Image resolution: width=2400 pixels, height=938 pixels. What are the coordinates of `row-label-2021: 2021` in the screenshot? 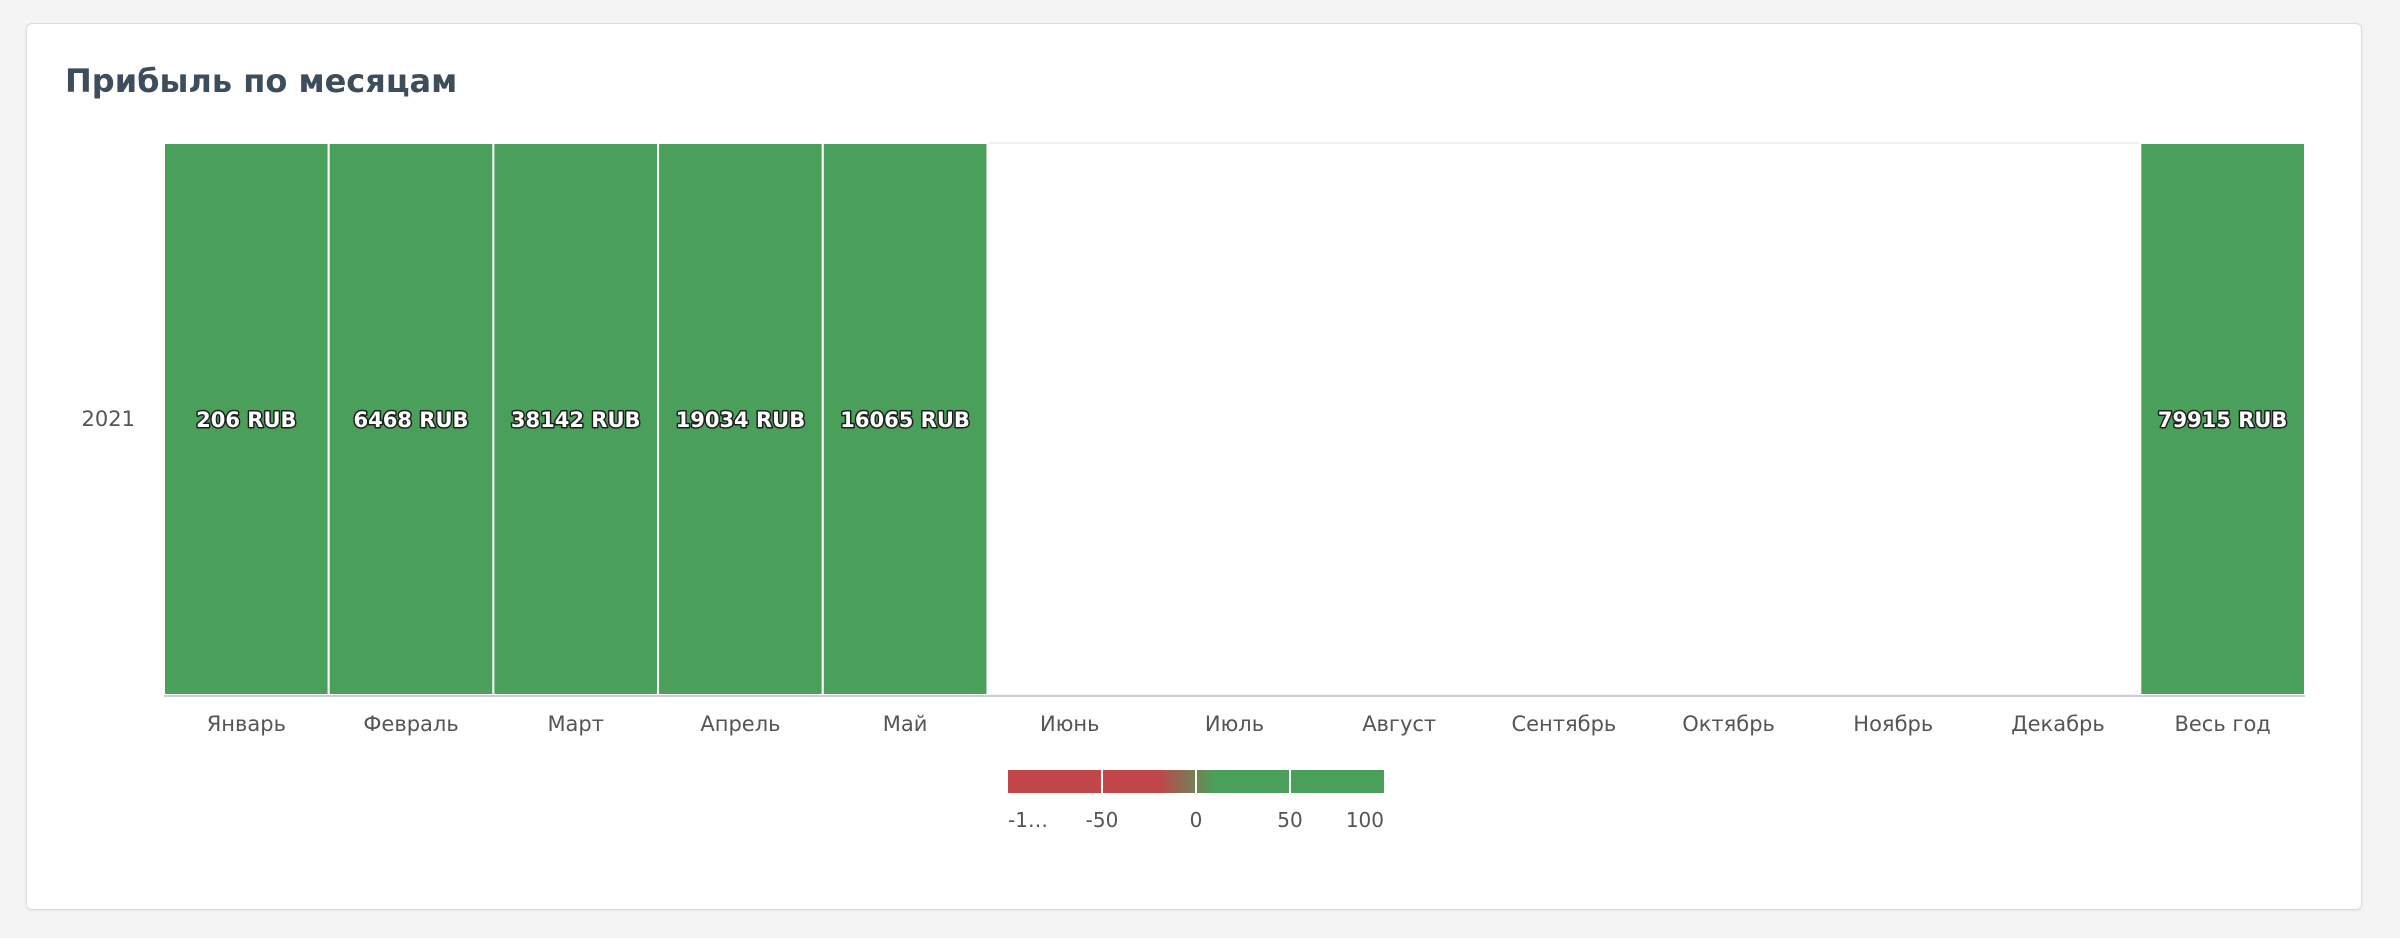 It's located at (108, 419).